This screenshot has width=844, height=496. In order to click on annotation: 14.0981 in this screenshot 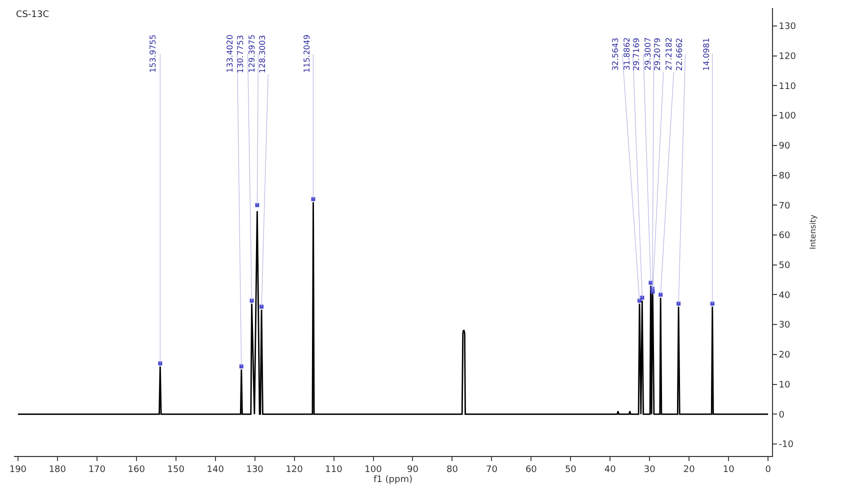, I will do `click(706, 54)`.